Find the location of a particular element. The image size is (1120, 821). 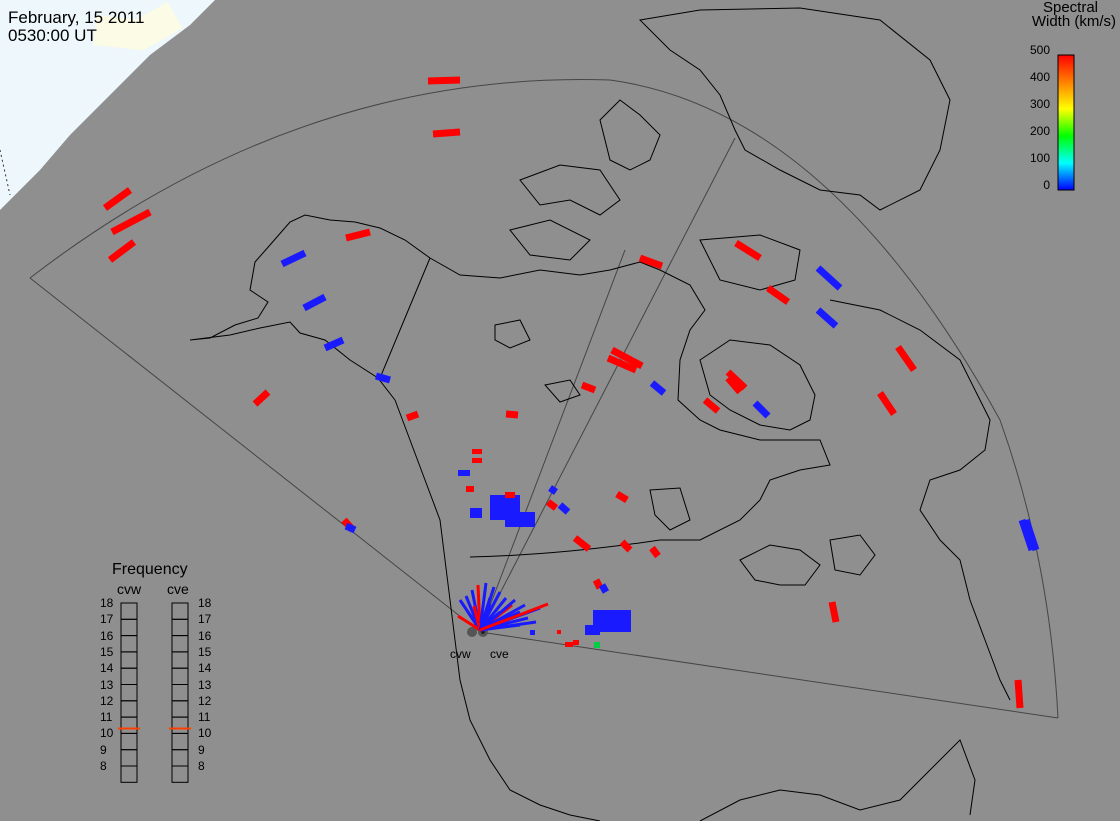

radar-site-label: cvw is located at coordinates (460, 654).